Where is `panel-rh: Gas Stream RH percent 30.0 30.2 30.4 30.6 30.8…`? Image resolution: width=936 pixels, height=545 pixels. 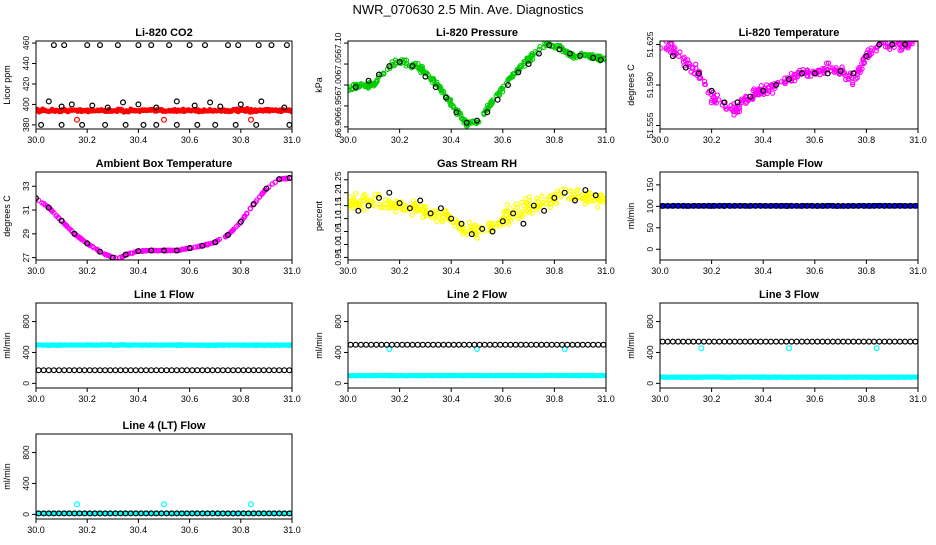 panel-rh: Gas Stream RH percent 30.0 30.2 30.4 30.6 30.8… is located at coordinates (464, 217).